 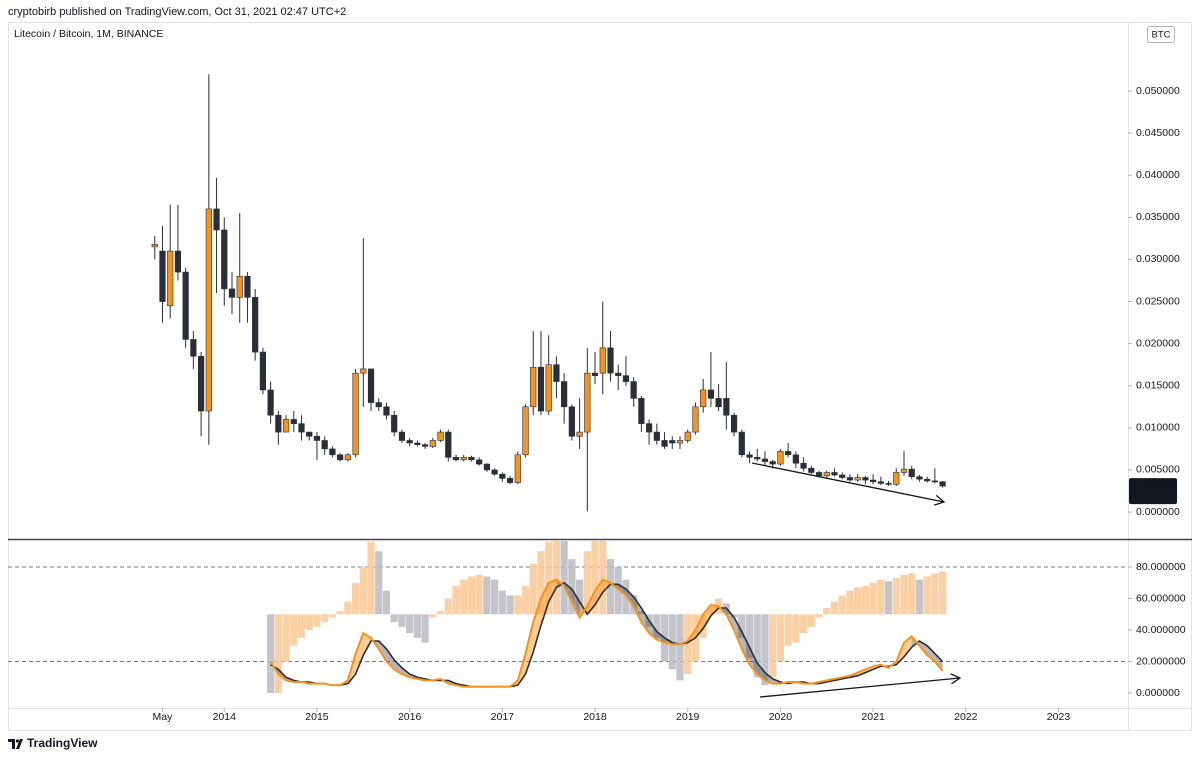 I want to click on currency-box, so click(x=1161, y=34).